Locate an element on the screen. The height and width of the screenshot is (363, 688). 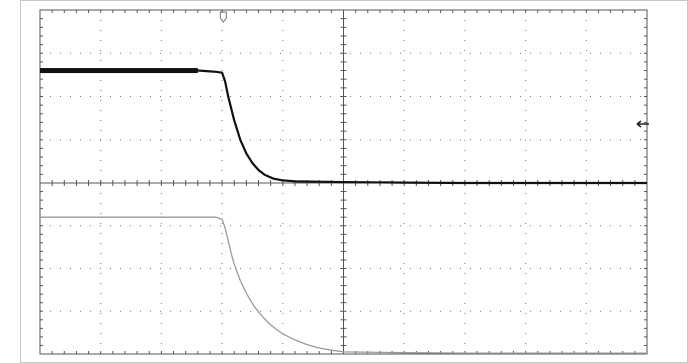
trigger-marker-shape is located at coordinates (223, 17).